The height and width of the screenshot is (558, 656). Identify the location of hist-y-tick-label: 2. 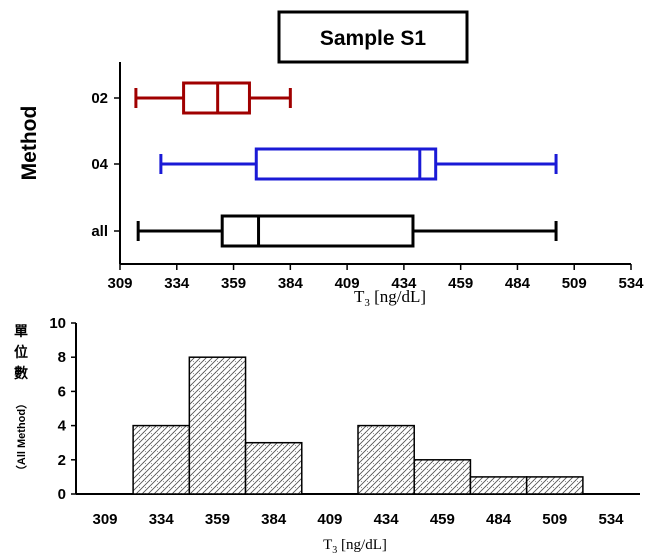
(62, 460).